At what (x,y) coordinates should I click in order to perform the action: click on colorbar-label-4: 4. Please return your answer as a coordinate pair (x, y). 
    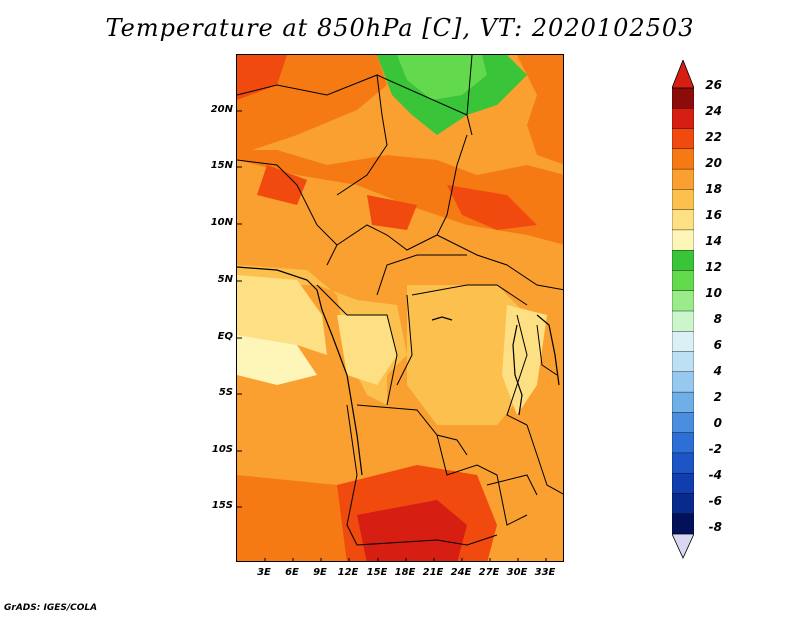
    Looking at the image, I should click on (717, 371).